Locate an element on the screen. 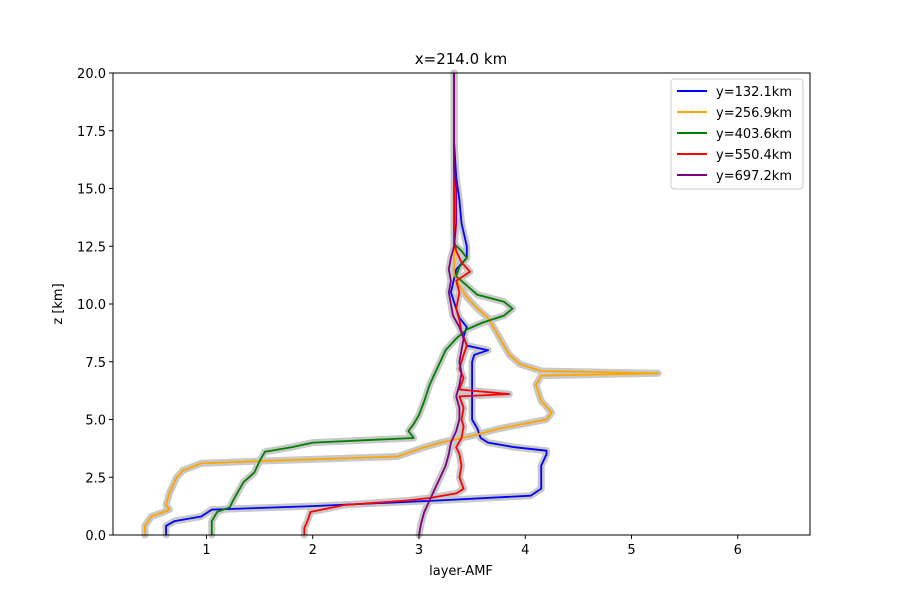 The width and height of the screenshot is (900, 600). legend-label: y=256.9km is located at coordinates (754, 113).